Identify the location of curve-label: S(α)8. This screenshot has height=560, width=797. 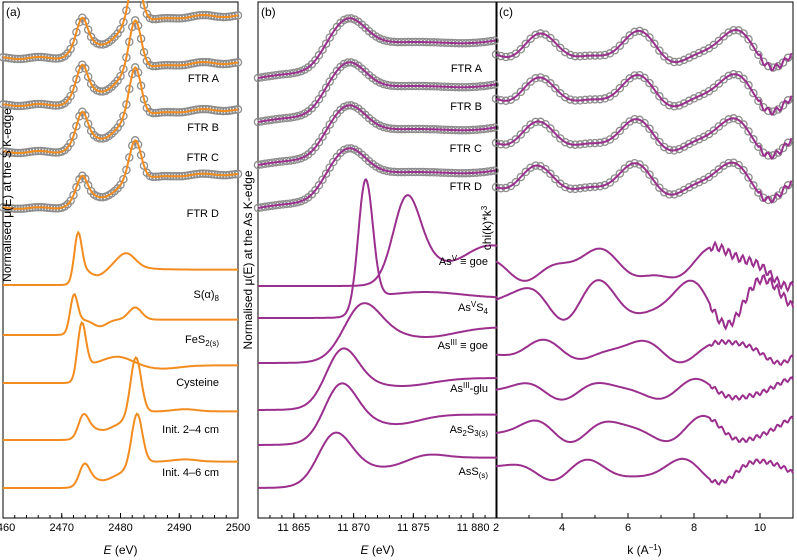
(207, 296).